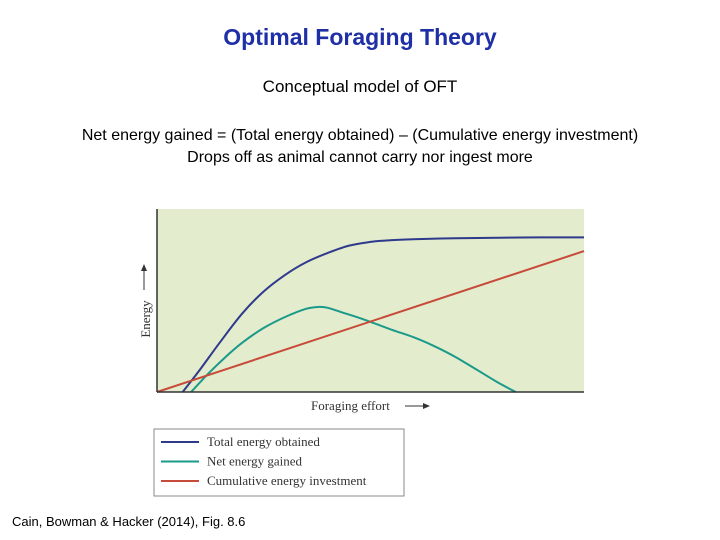  Describe the element at coordinates (129, 521) in the screenshot. I see `citation: Cain, Bowman & Hacker (2014), Fig. 8.6` at that location.